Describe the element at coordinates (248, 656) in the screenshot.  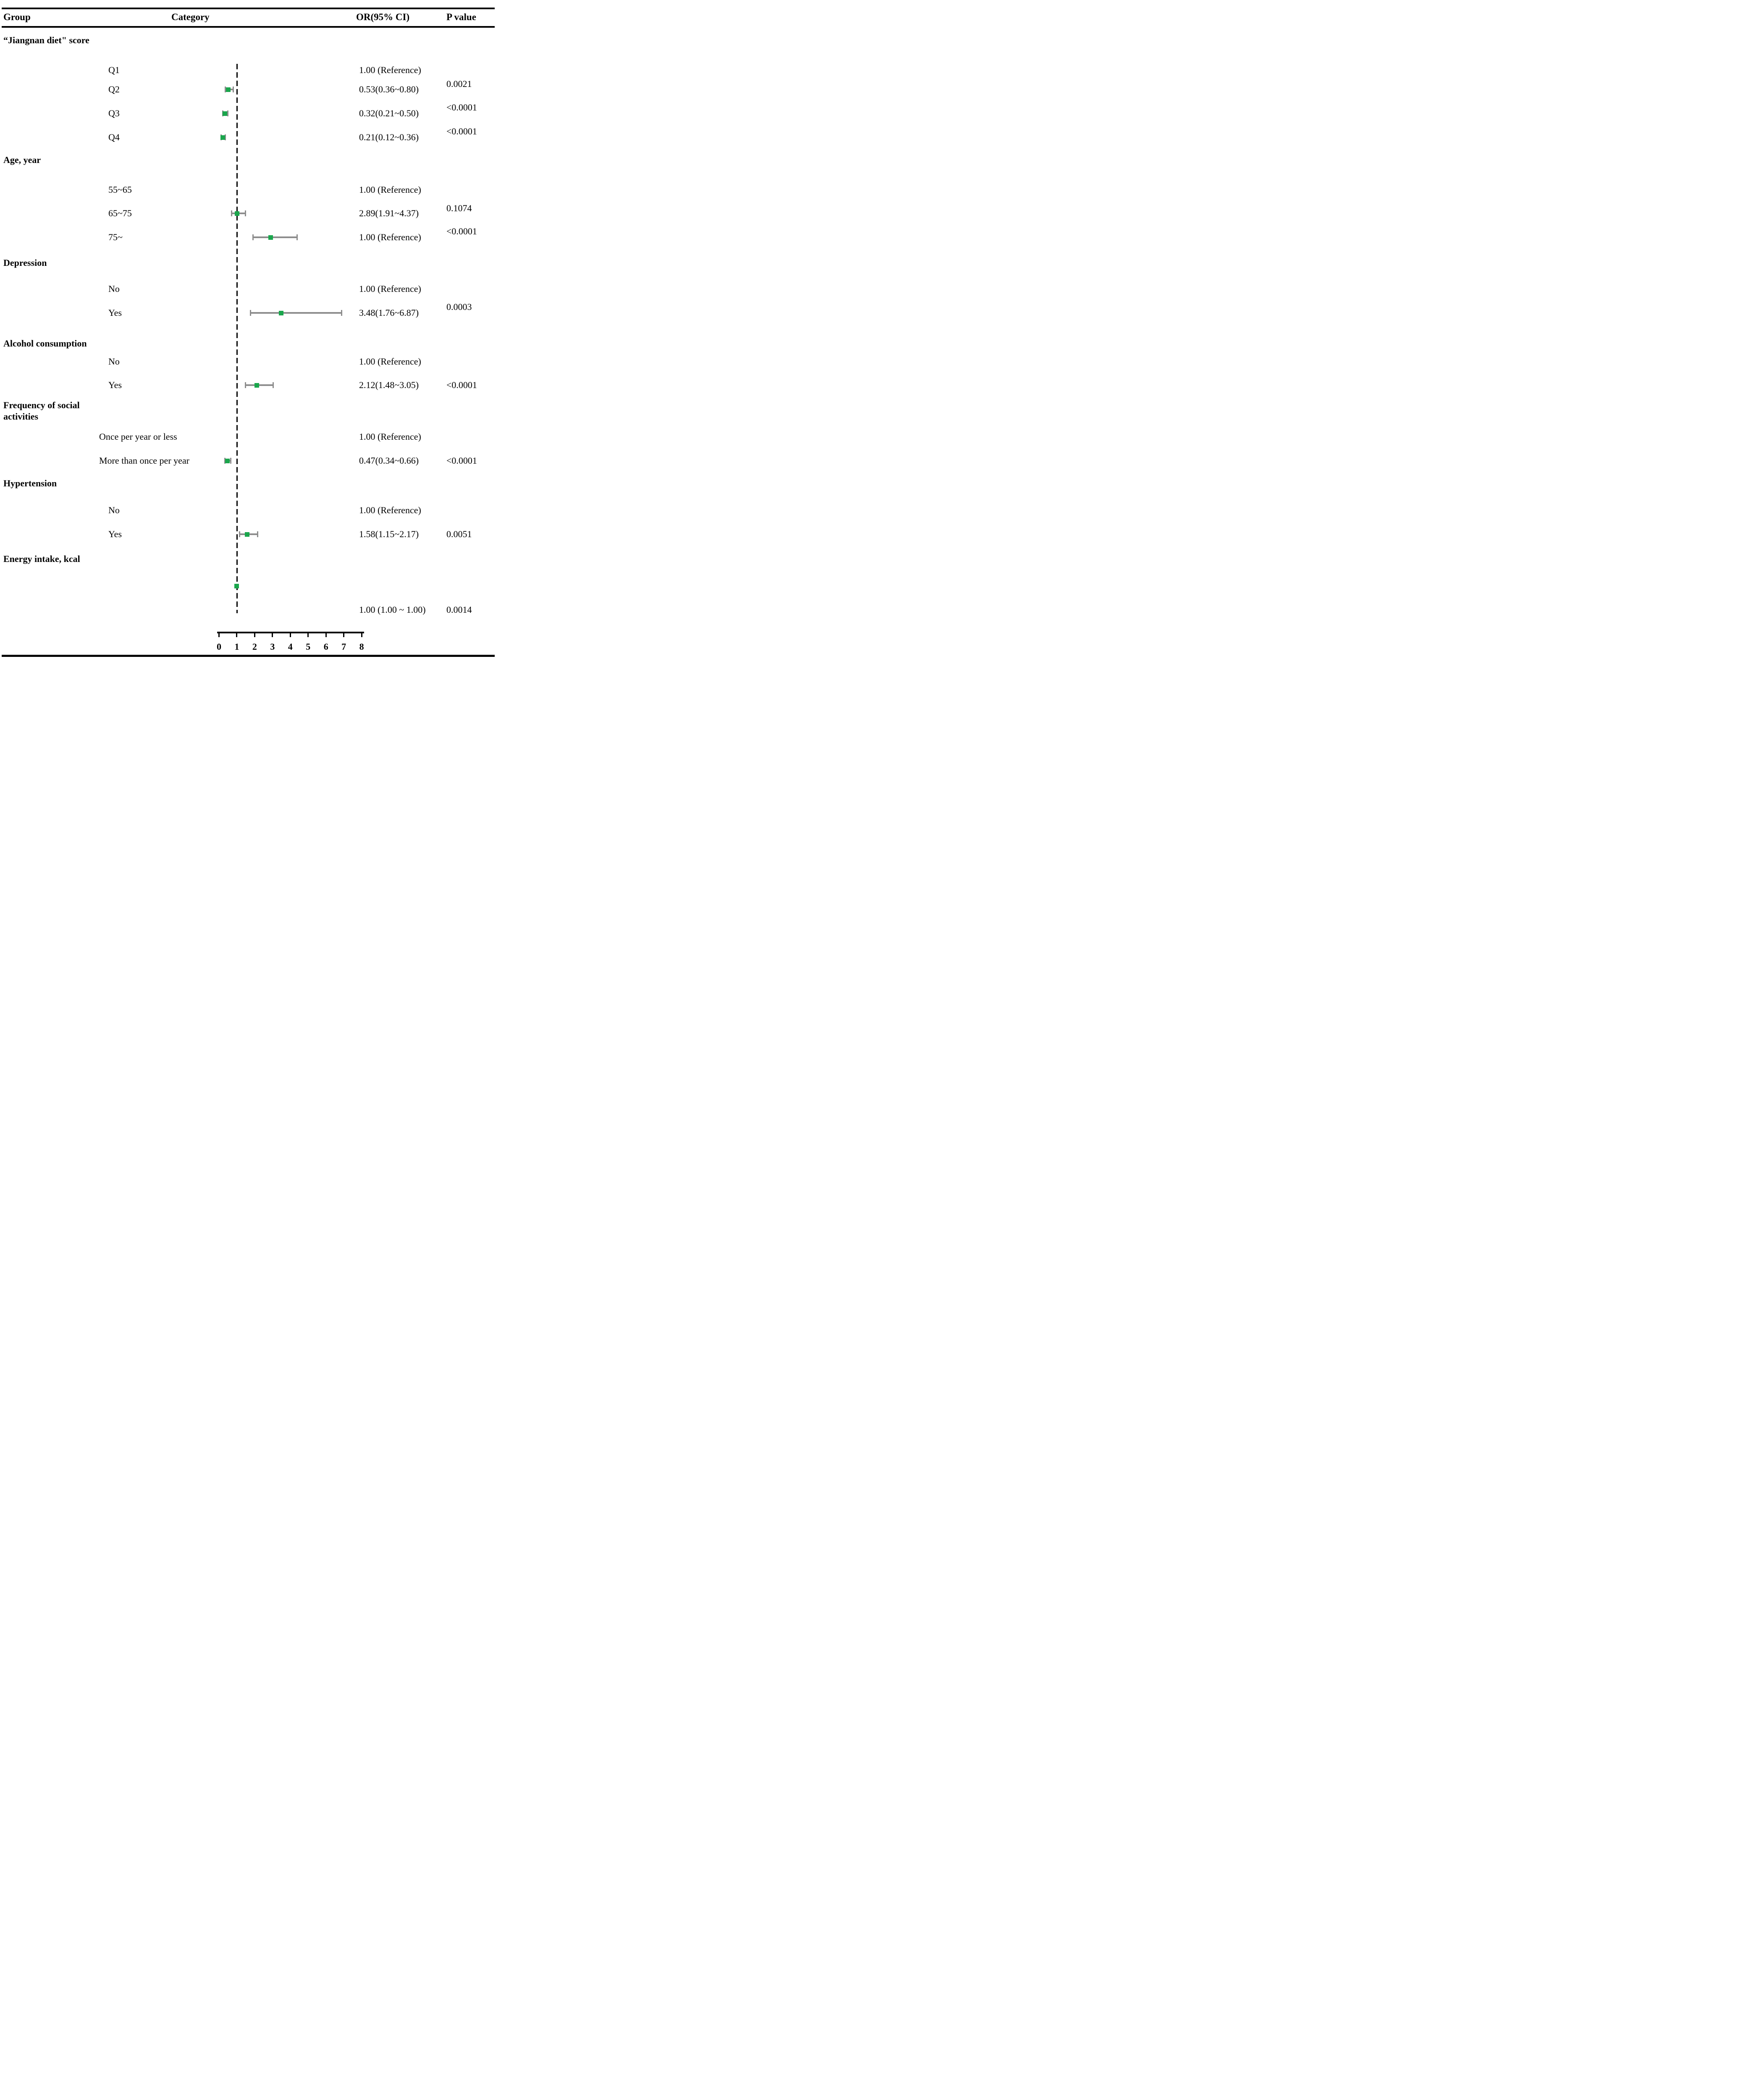
I see `bottom-rule` at that location.